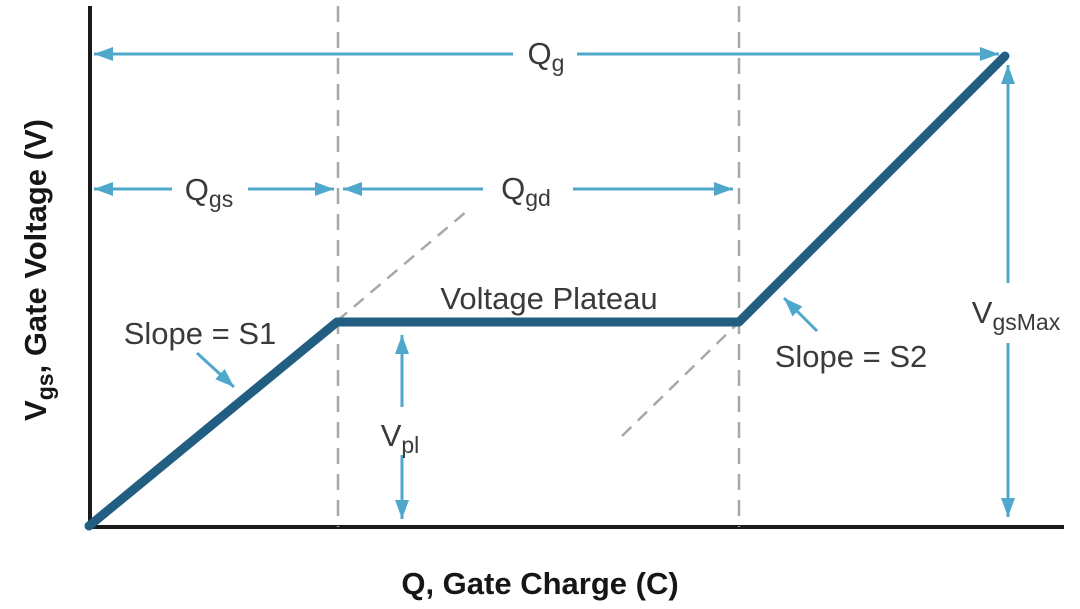  I want to click on voltage-plateau-label: Voltage Plateau, so click(548, 298).